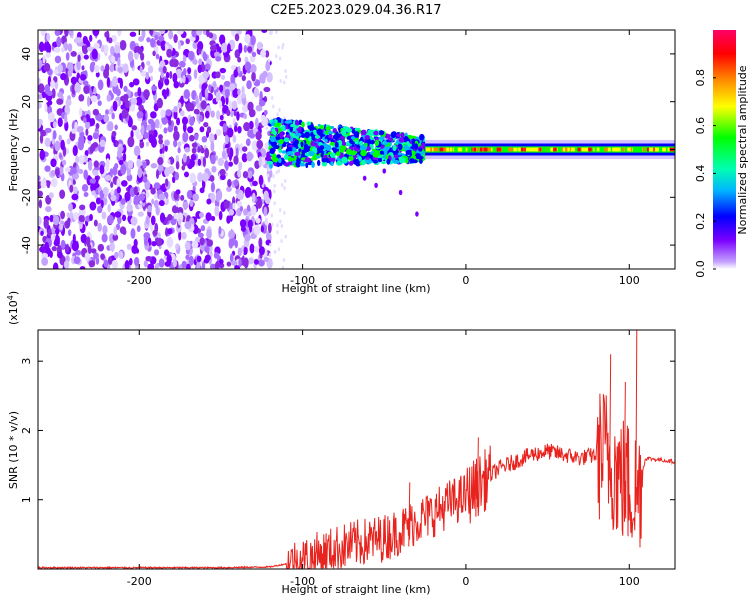 The height and width of the screenshot is (600, 750). What do you see at coordinates (355, 589) in the screenshot?
I see `snr-x-label: Height of straight line (km)` at bounding box center [355, 589].